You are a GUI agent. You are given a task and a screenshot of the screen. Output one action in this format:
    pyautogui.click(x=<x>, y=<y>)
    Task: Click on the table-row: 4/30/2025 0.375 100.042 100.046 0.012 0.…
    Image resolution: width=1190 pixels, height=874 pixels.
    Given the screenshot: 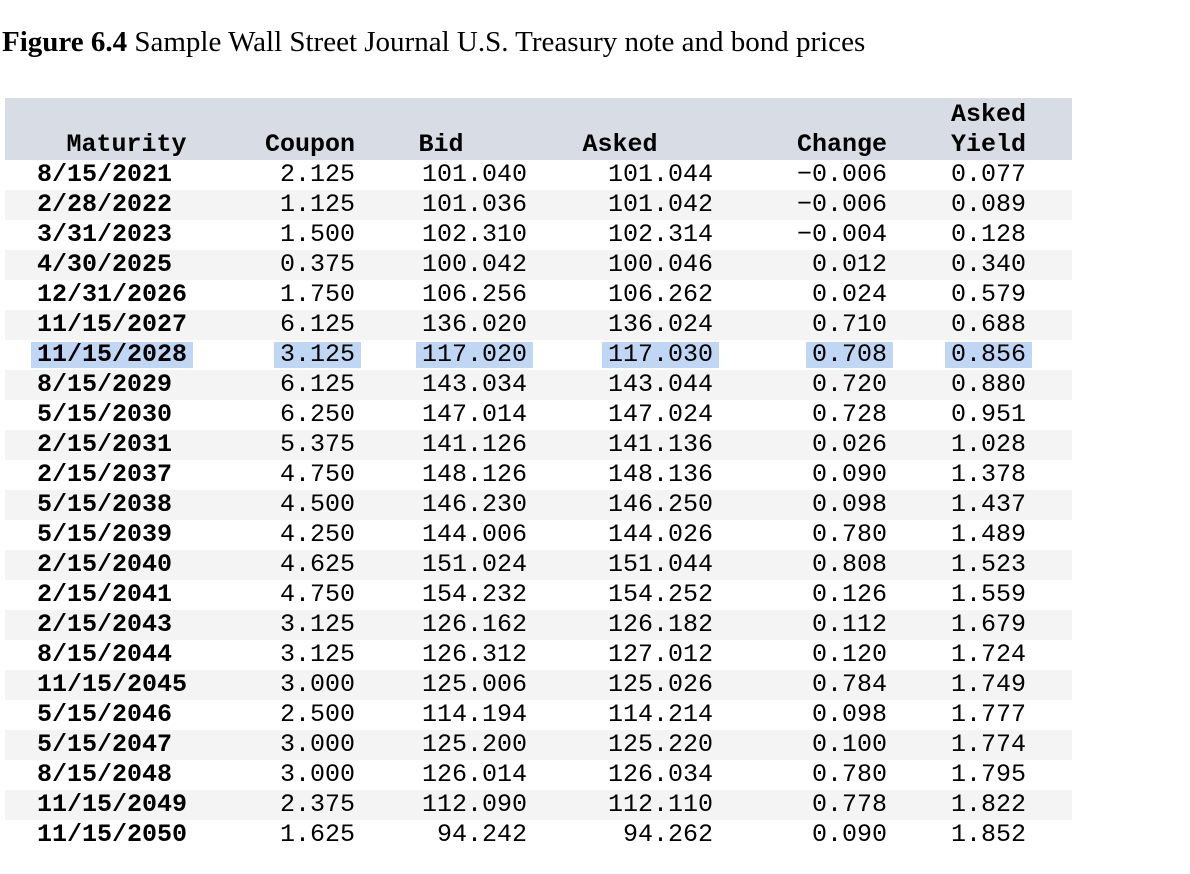 What is the action you would take?
    pyautogui.click(x=538, y=265)
    